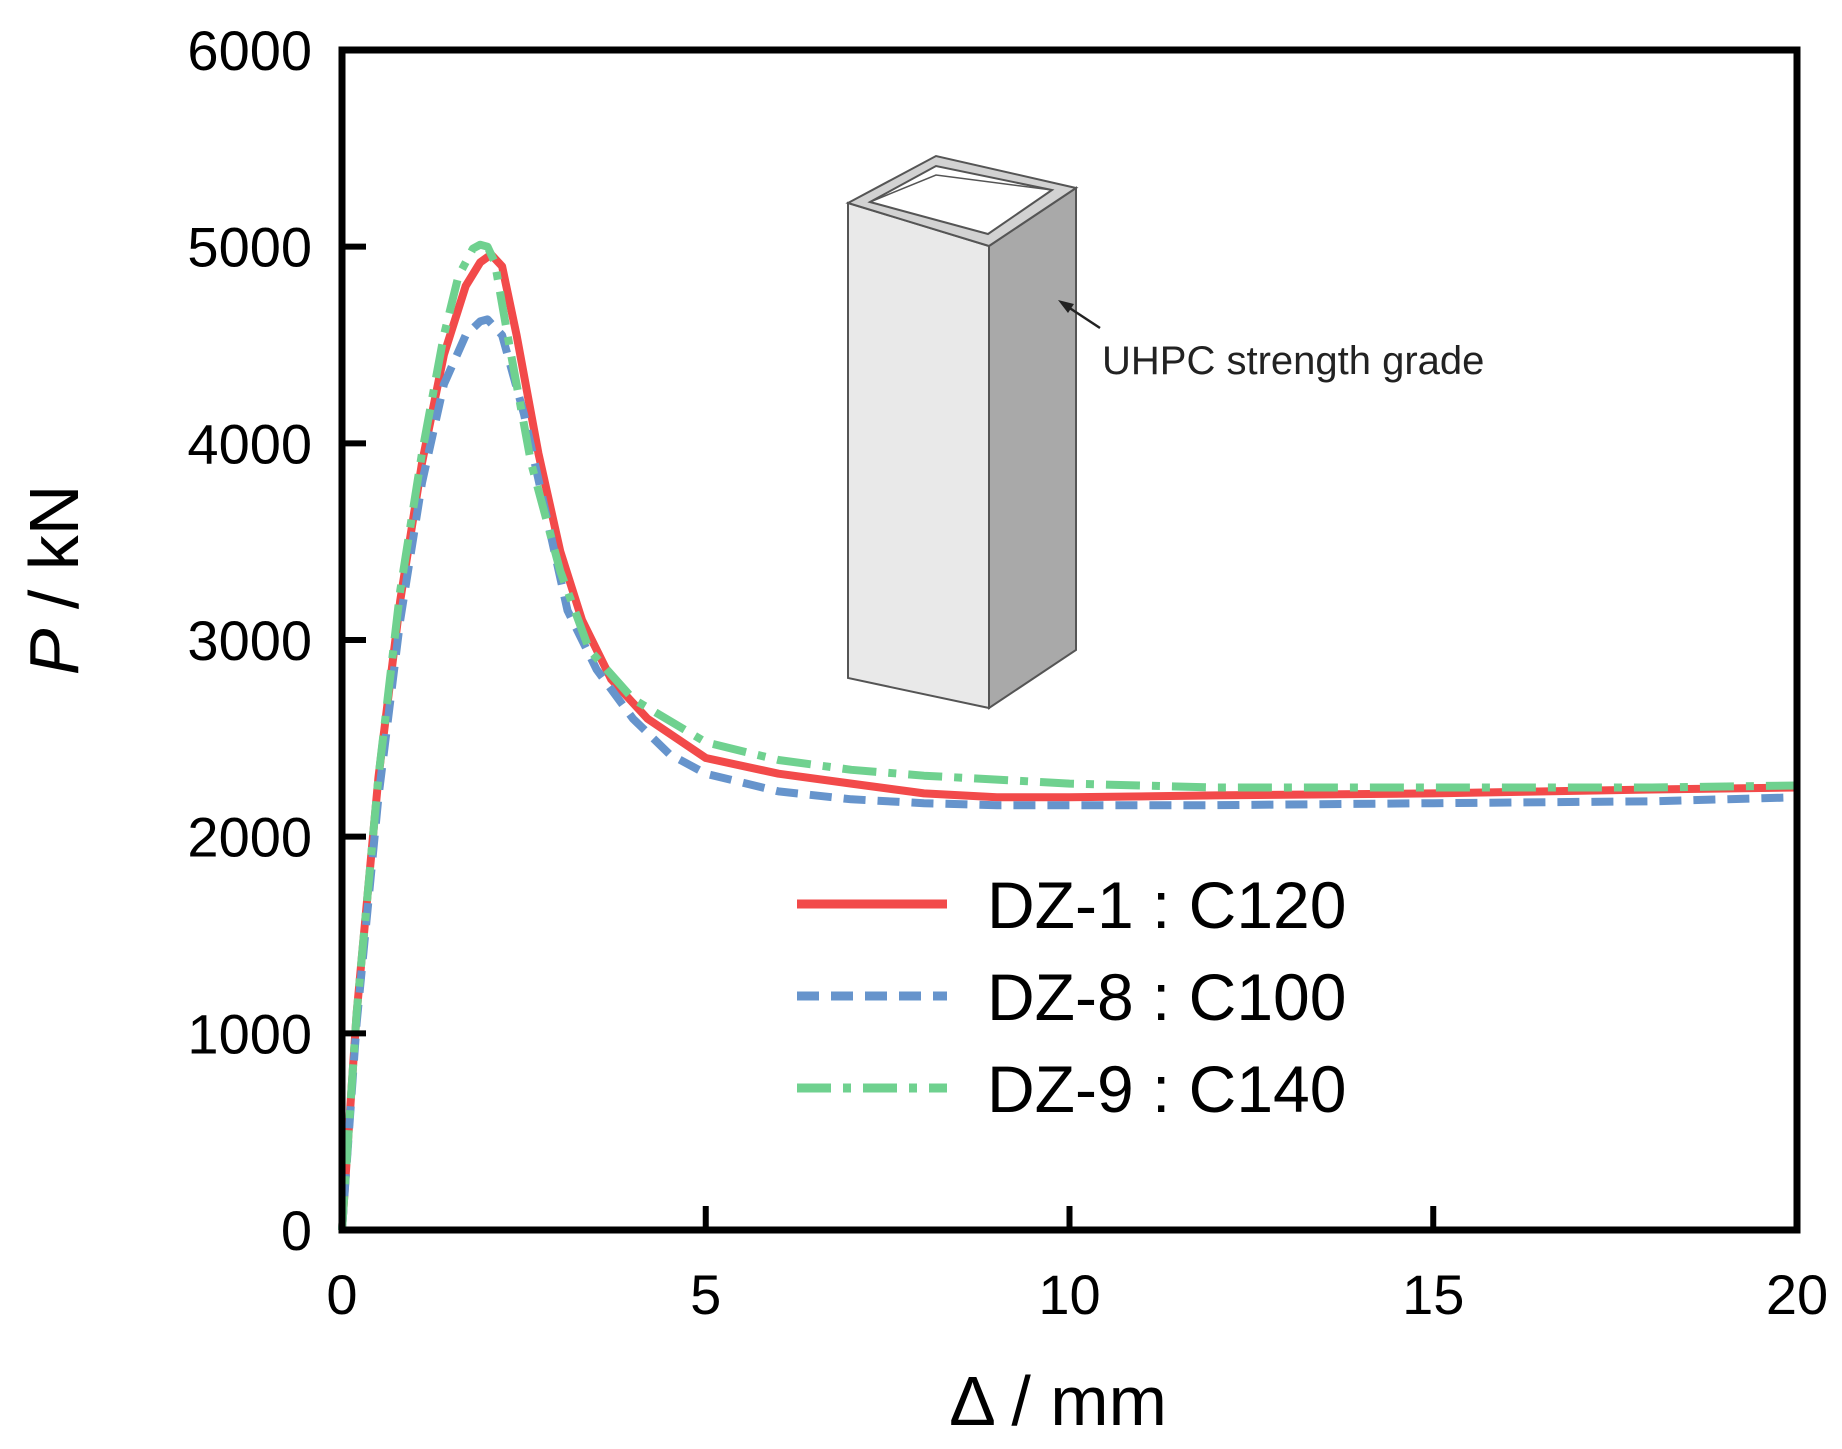 This screenshot has width=1842, height=1449. Describe the element at coordinates (1293, 361) in the screenshot. I see `annotation-text: UHPC strength grade` at that location.